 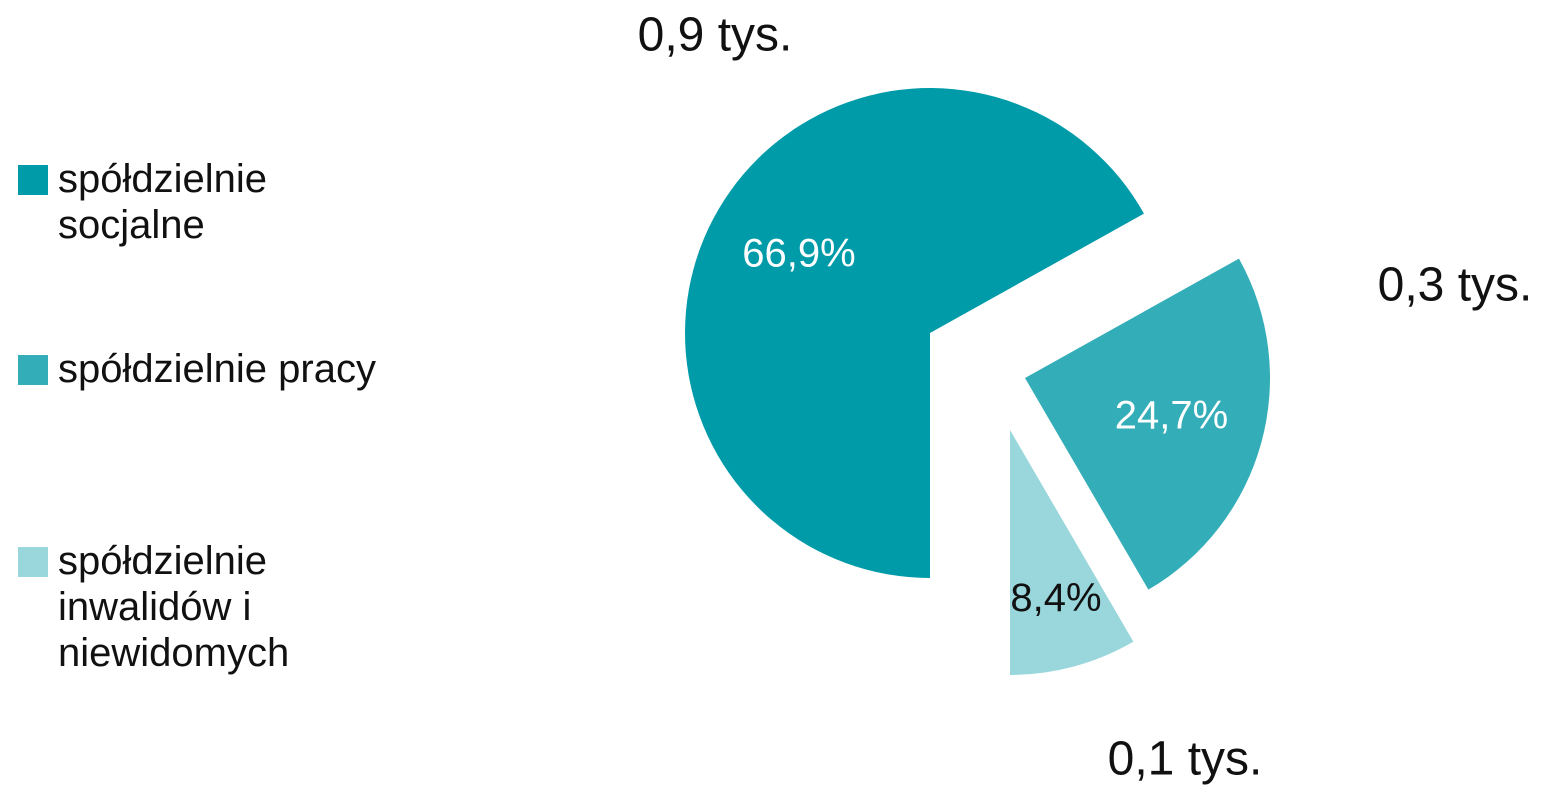 I want to click on legend-item: spółdzielnie pracy, so click(x=203, y=369).